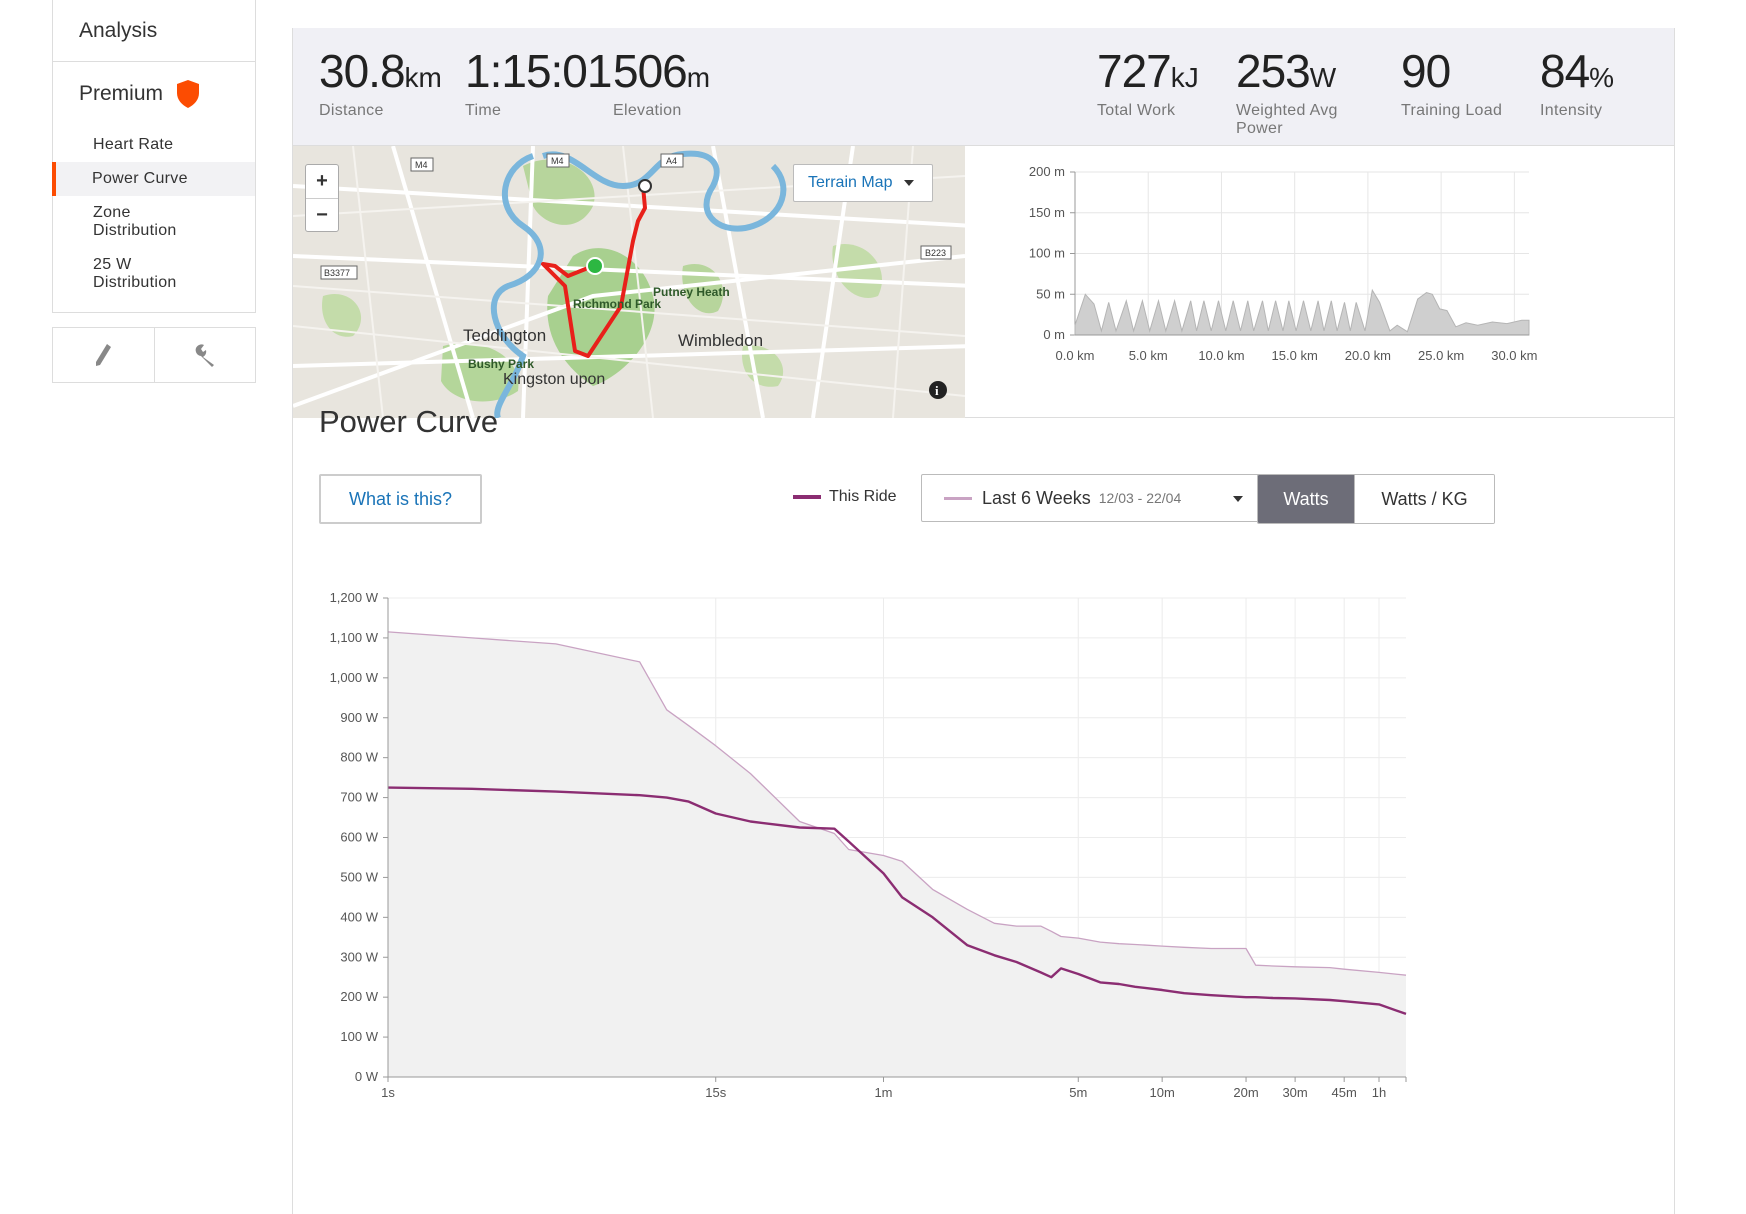 Image resolution: width=1746 pixels, height=1214 pixels. I want to click on power-y-tick-label: 300 W, so click(359, 956).